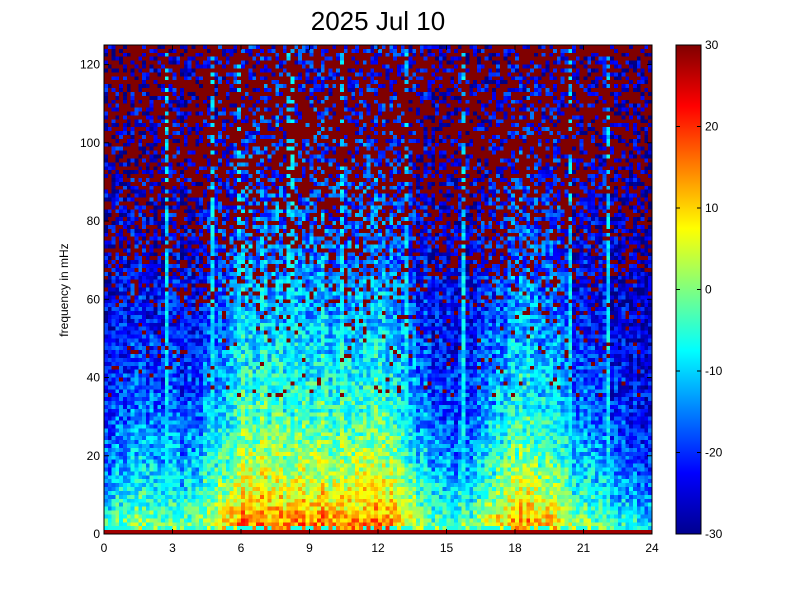  Describe the element at coordinates (378, 548) in the screenshot. I see `x-tick-label: 12` at that location.